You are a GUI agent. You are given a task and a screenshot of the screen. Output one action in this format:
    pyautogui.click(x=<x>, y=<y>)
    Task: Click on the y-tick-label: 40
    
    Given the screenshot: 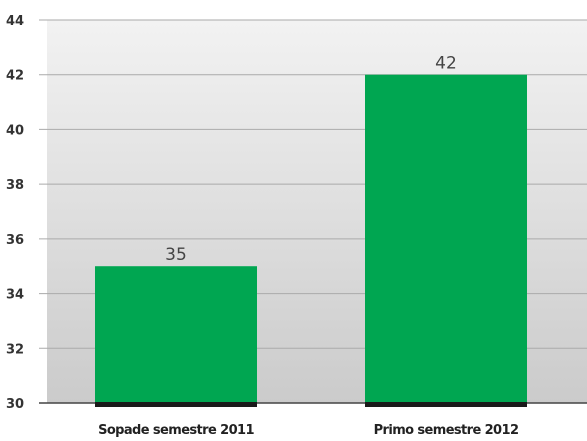 What is the action you would take?
    pyautogui.click(x=15, y=130)
    